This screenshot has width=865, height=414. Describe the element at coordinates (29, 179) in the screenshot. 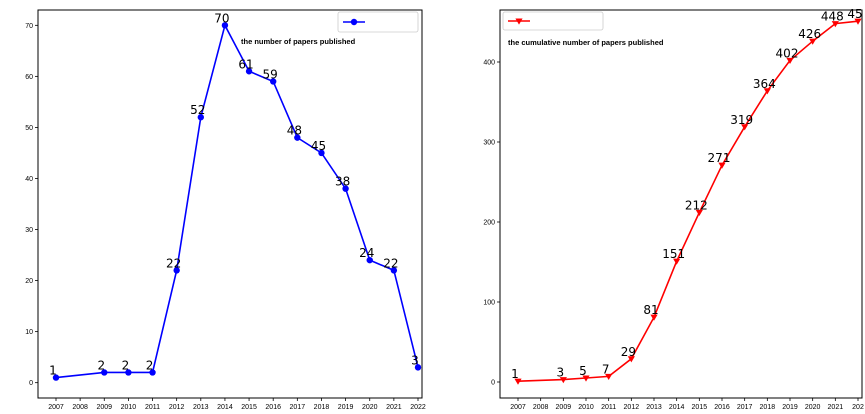

I see `y-tick-label: 40` at that location.